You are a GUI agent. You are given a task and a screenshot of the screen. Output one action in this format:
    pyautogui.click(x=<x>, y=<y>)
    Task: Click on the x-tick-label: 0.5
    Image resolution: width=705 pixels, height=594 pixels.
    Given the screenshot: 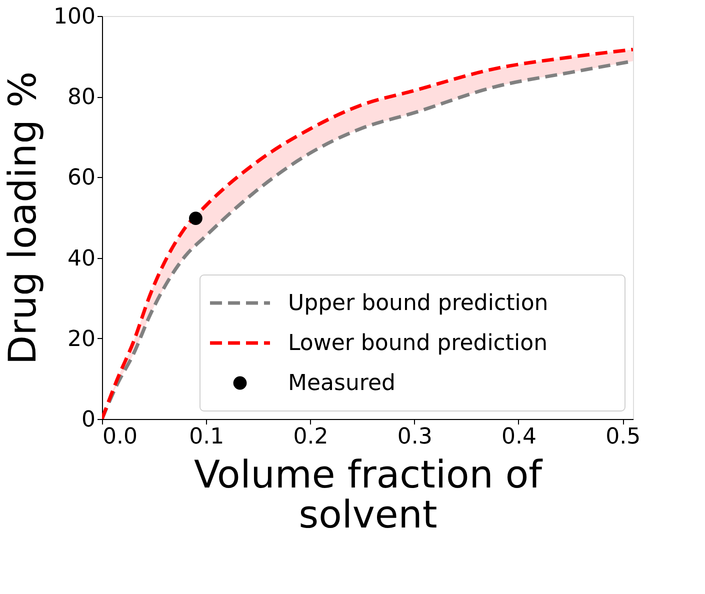 What is the action you would take?
    pyautogui.click(x=623, y=437)
    